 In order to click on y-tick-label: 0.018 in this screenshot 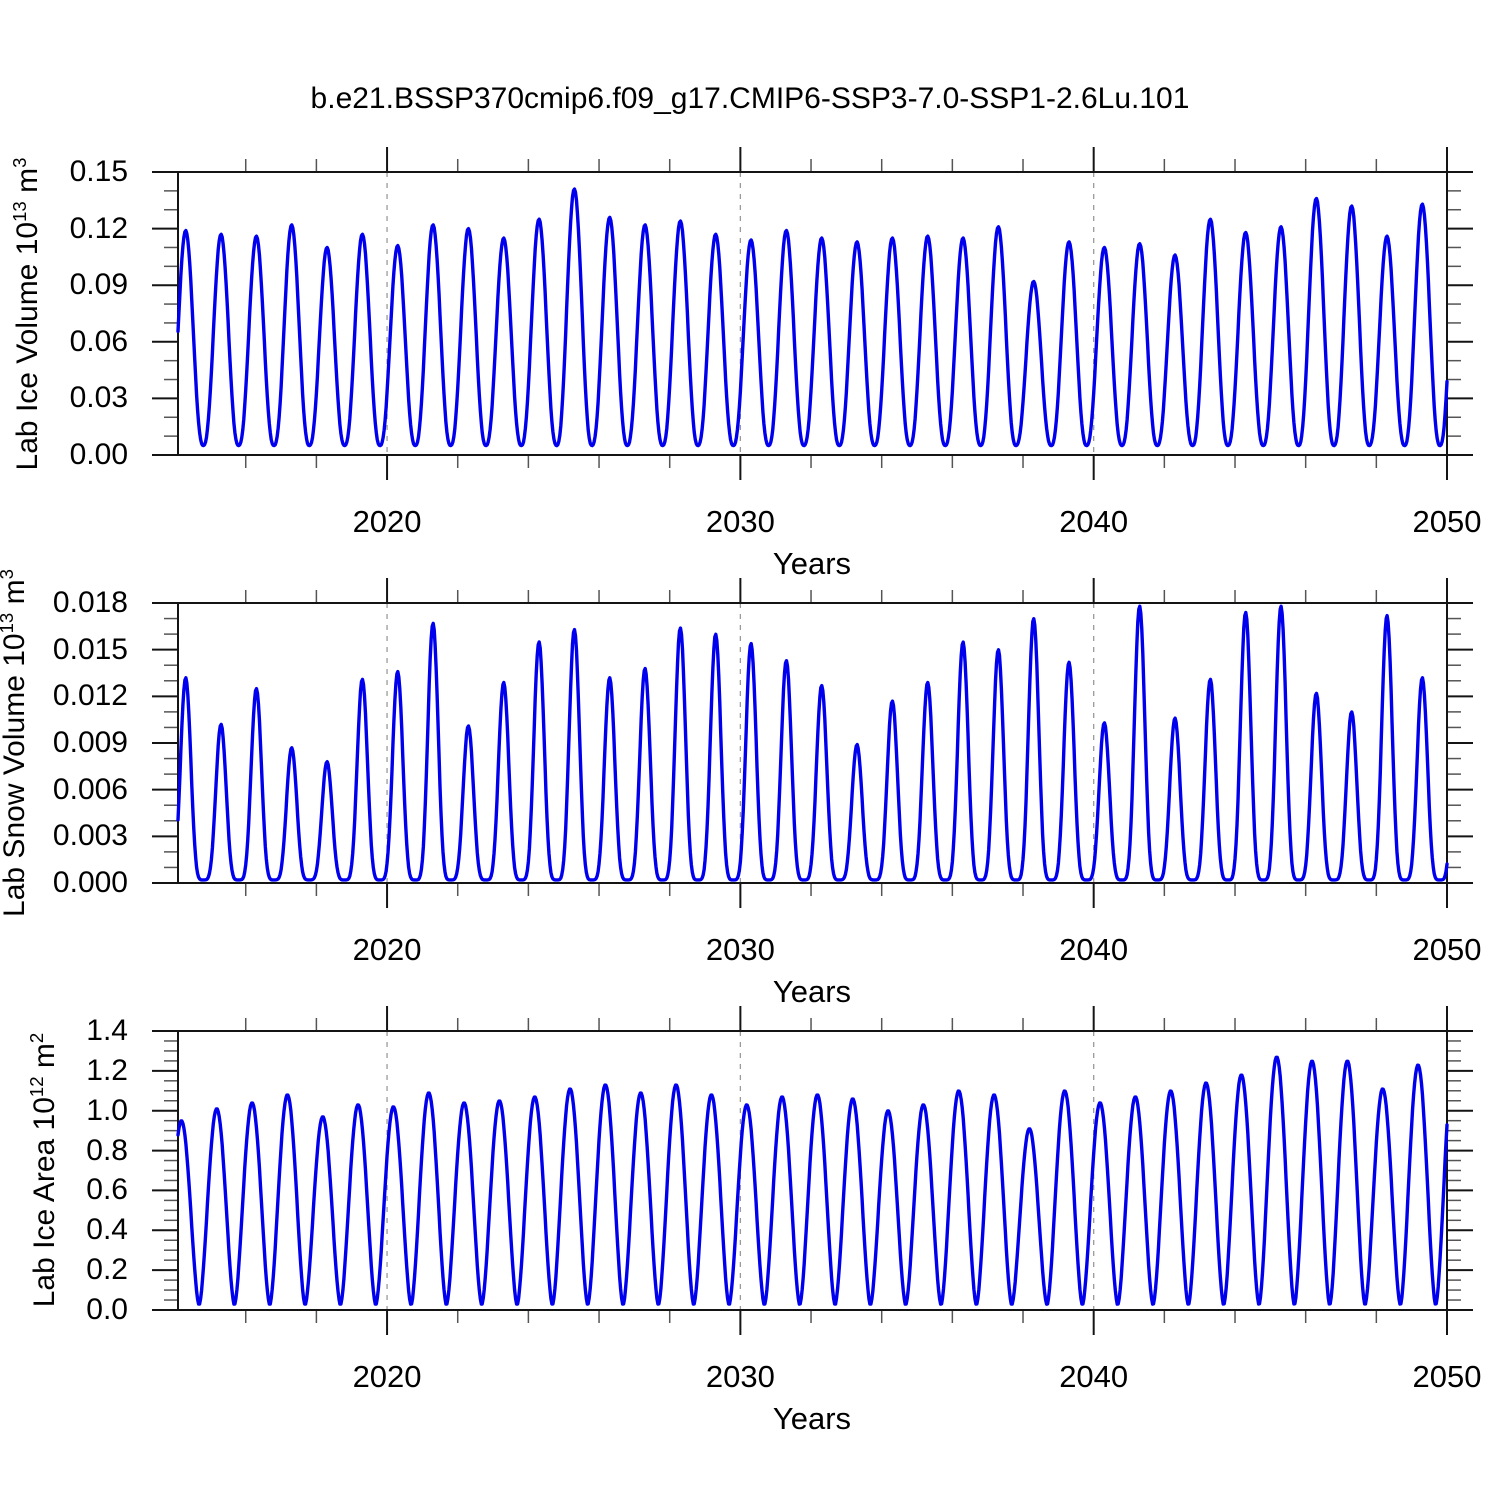, I will do `click(90, 602)`.